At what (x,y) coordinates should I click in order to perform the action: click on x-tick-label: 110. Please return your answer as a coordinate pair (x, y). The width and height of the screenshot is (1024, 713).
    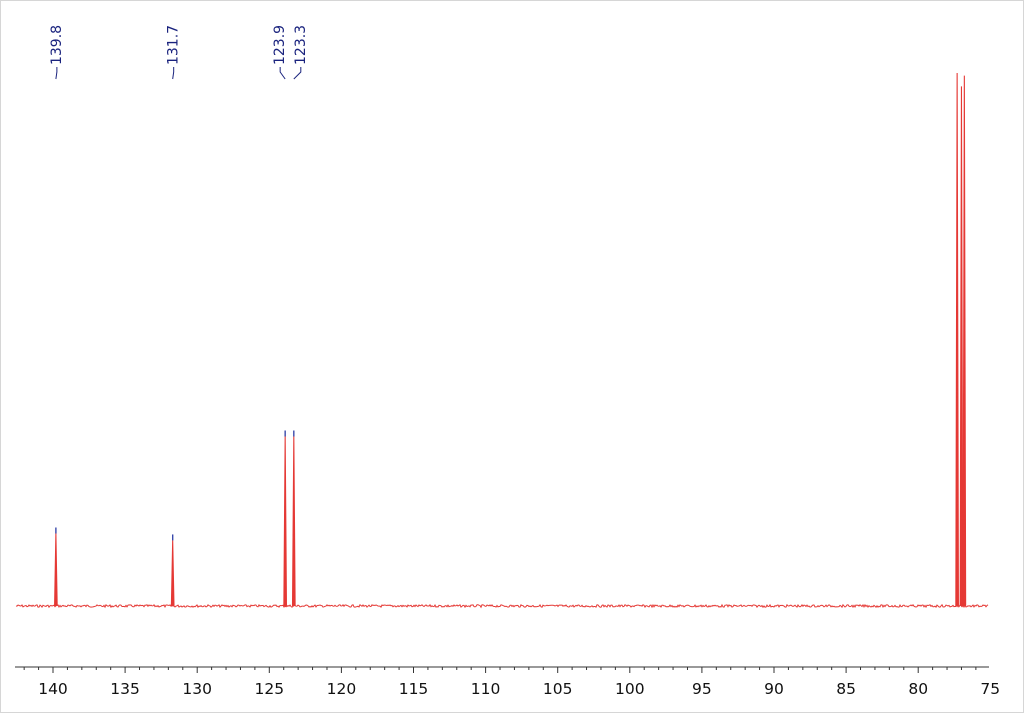
    Looking at the image, I should click on (486, 689).